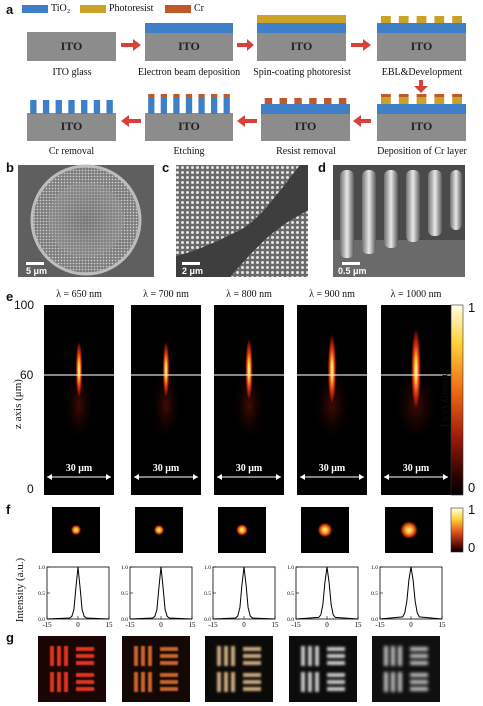  What do you see at coordinates (301, 38) in the screenshot?
I see `step-spin` at bounding box center [301, 38].